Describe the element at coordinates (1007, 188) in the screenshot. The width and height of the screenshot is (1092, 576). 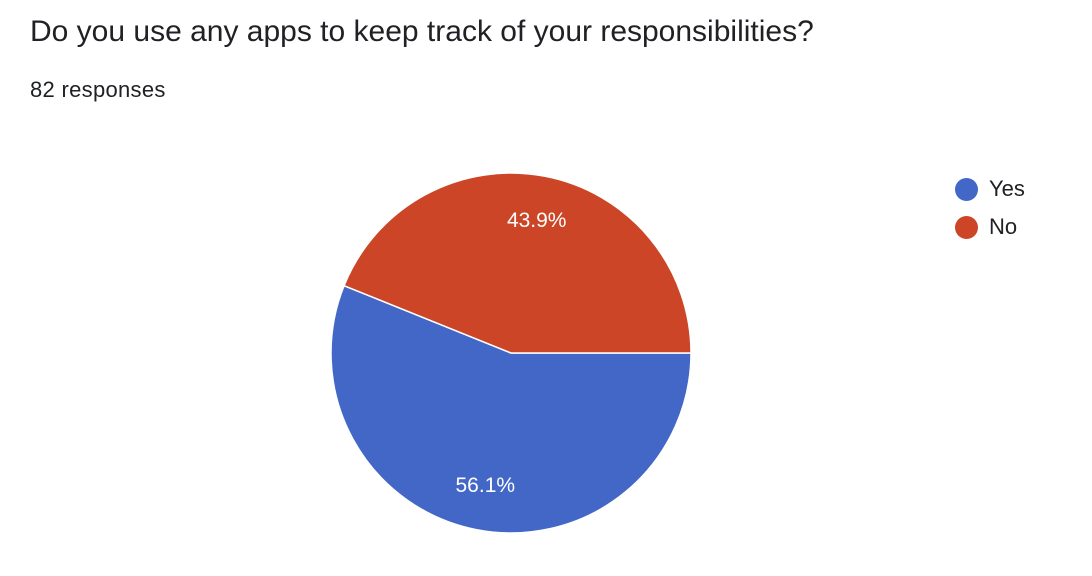
I see `legend-label-yes: Yes` at that location.